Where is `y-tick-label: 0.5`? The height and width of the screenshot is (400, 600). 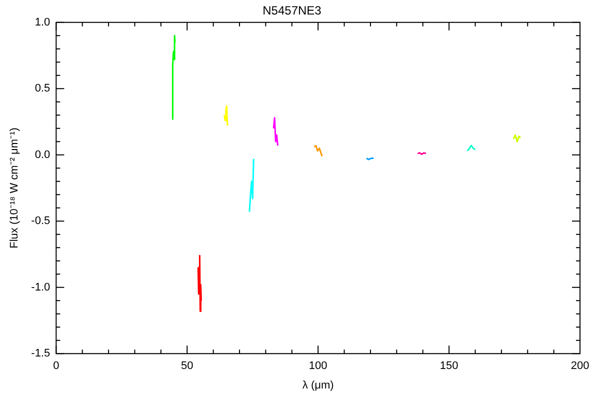
y-tick-label: 0.5 is located at coordinates (42, 88).